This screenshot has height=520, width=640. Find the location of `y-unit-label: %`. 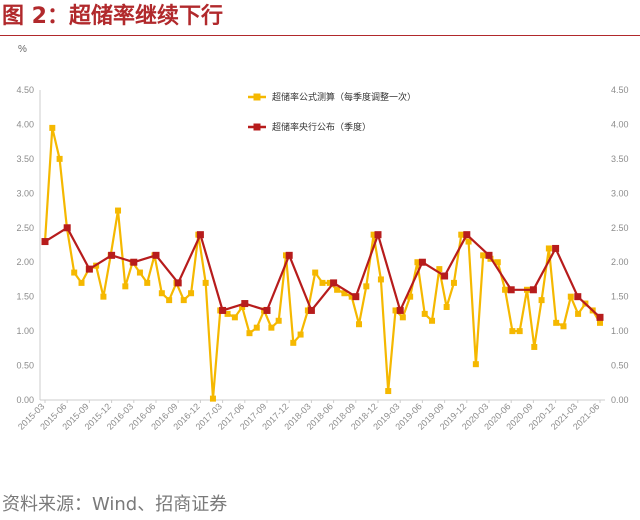

y-unit-label: % is located at coordinates (22, 49).